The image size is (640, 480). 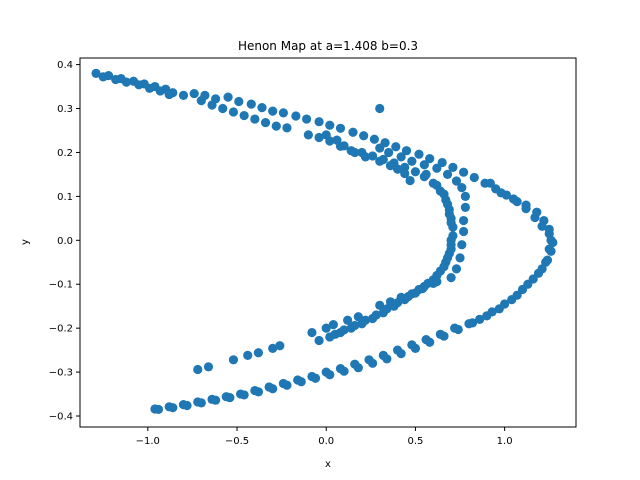 What do you see at coordinates (61, 285) in the screenshot?
I see `y-tick-label: −0.1` at bounding box center [61, 285].